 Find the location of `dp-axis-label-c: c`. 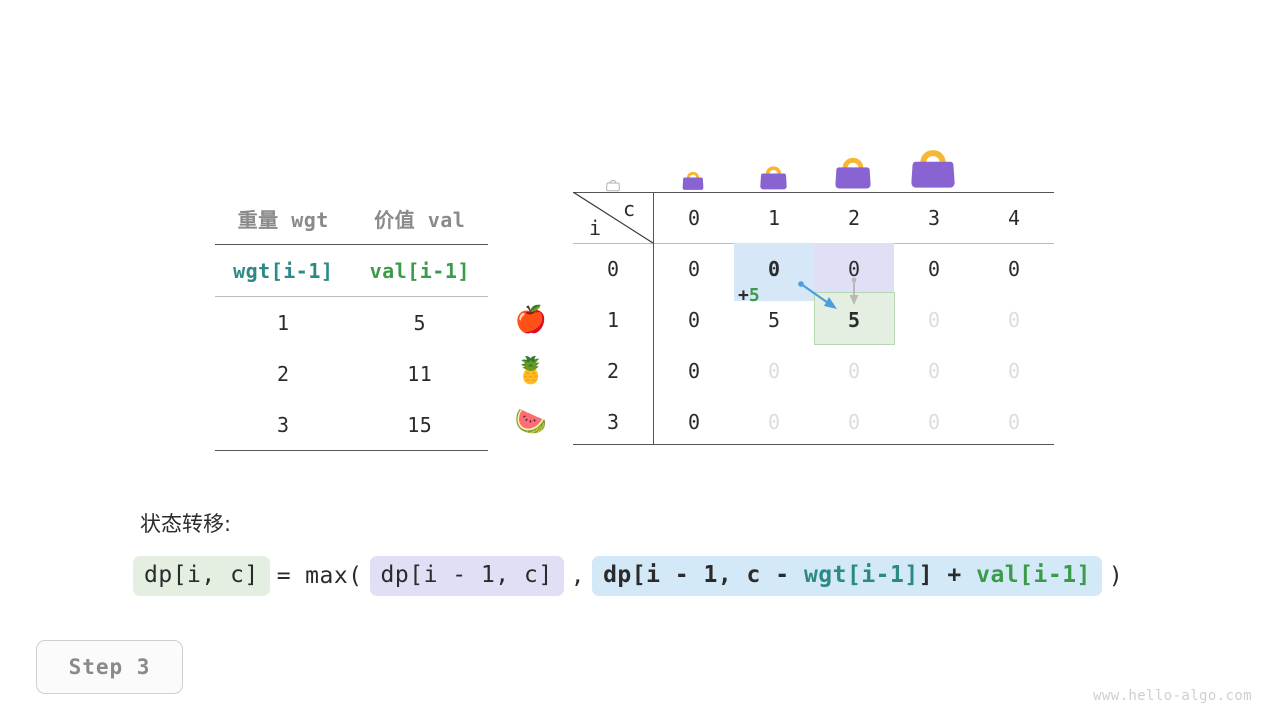

dp-axis-label-c: c is located at coordinates (629, 209).